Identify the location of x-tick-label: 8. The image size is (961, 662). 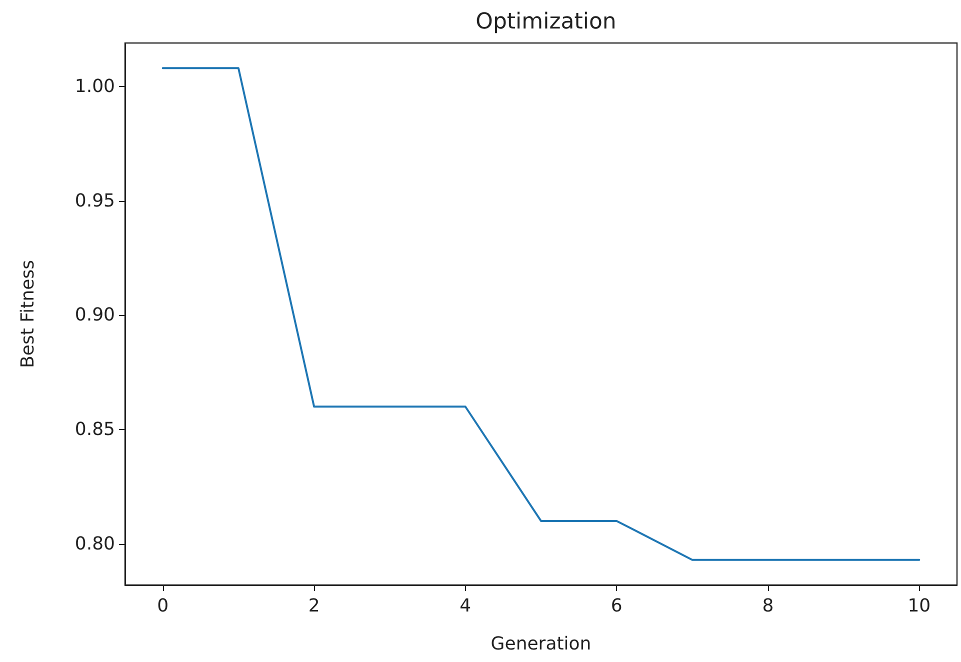
(768, 606).